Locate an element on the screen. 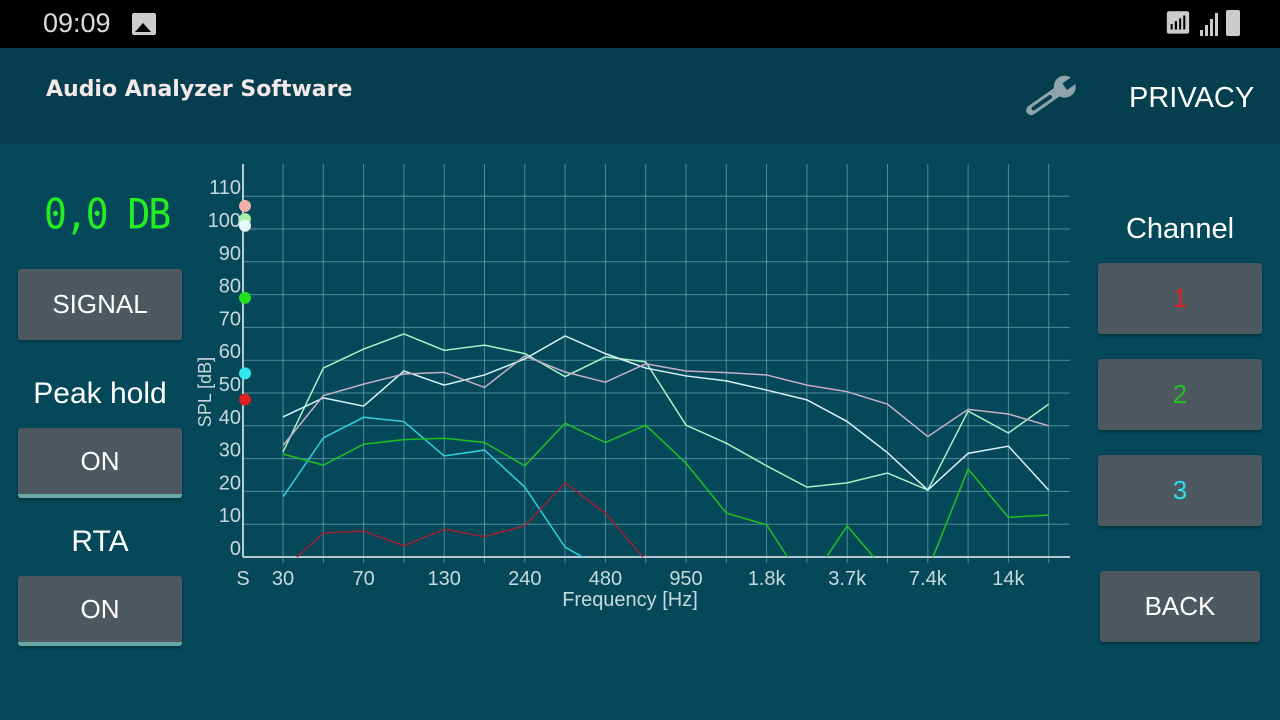 This screenshot has height=720, width=1280. channel-label: Channel is located at coordinates (1180, 229).